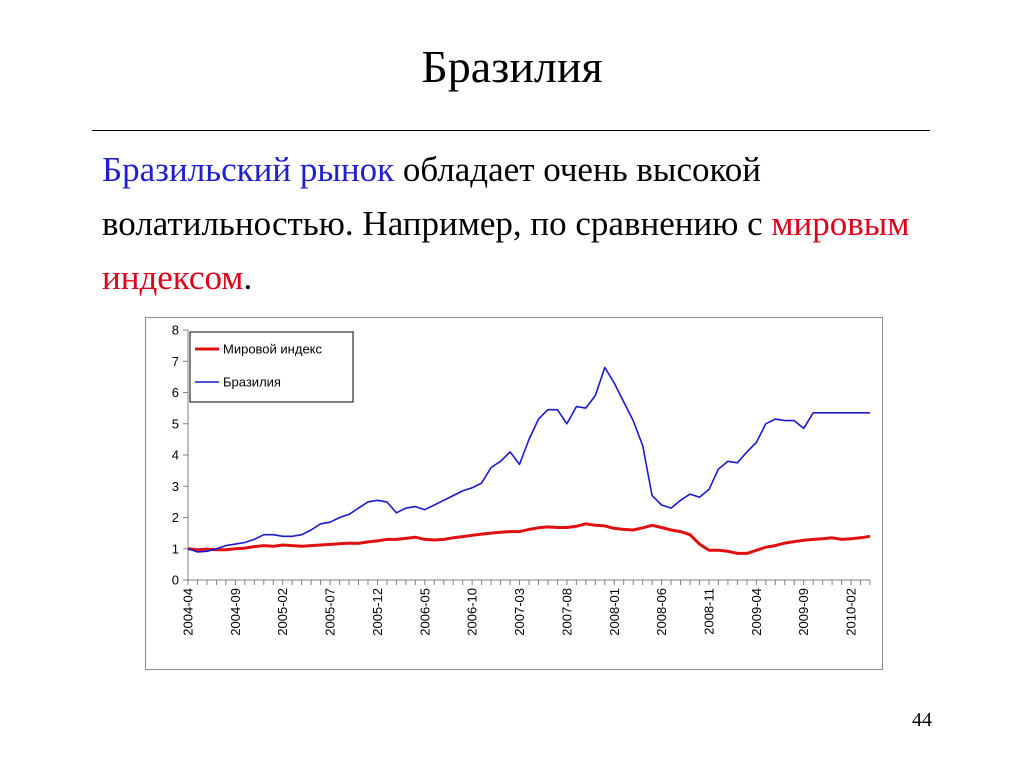 This screenshot has width=1024, height=768. I want to click on highlight-world-index: мировым индексом, so click(506, 250).